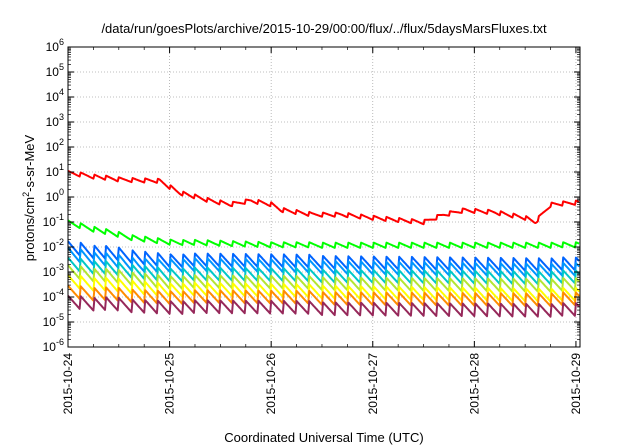  Describe the element at coordinates (61, 92) in the screenshot. I see `y-tick-label-exp: 4` at that location.